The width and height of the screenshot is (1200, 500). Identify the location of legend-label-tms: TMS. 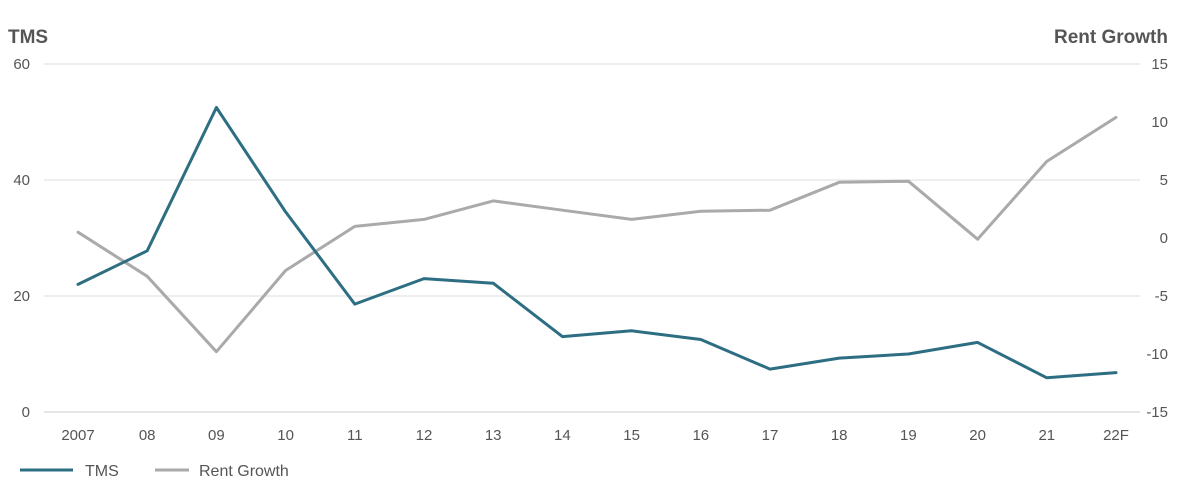
(102, 471).